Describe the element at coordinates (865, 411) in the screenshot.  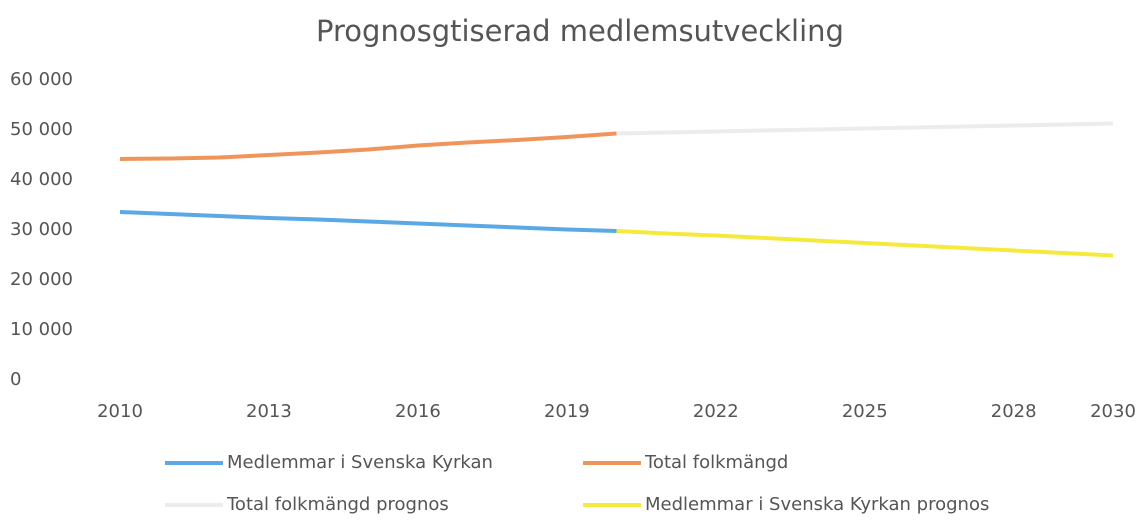
I see `x-tick-label: 2025` at that location.